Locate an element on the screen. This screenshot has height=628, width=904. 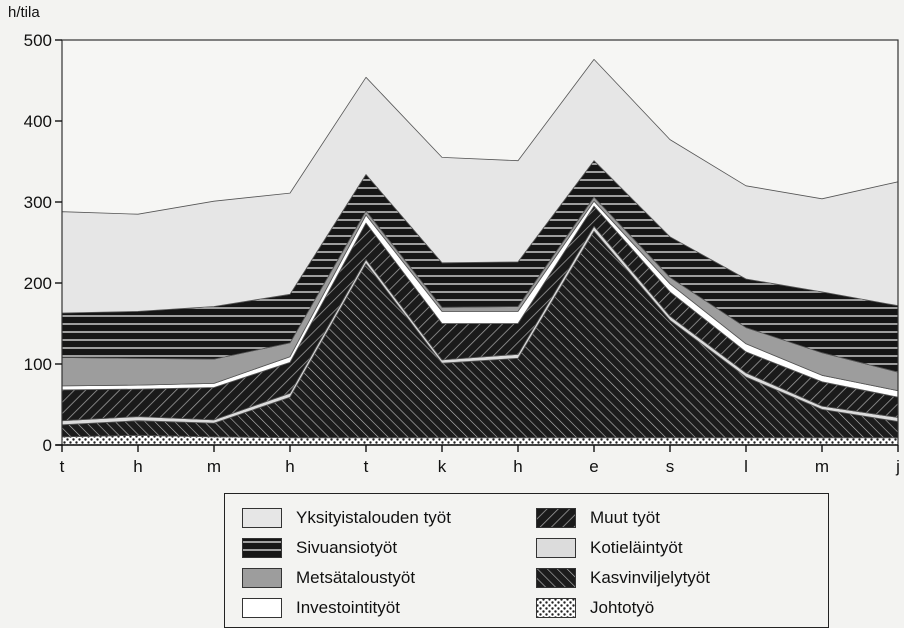
y-tick-label: 500 is located at coordinates (38, 40).